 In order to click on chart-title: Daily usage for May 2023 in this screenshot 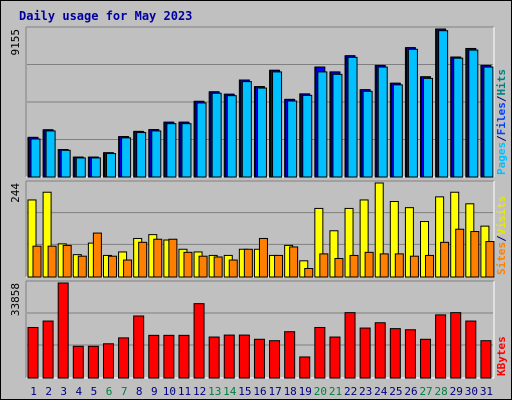, I will do `click(105, 16)`.